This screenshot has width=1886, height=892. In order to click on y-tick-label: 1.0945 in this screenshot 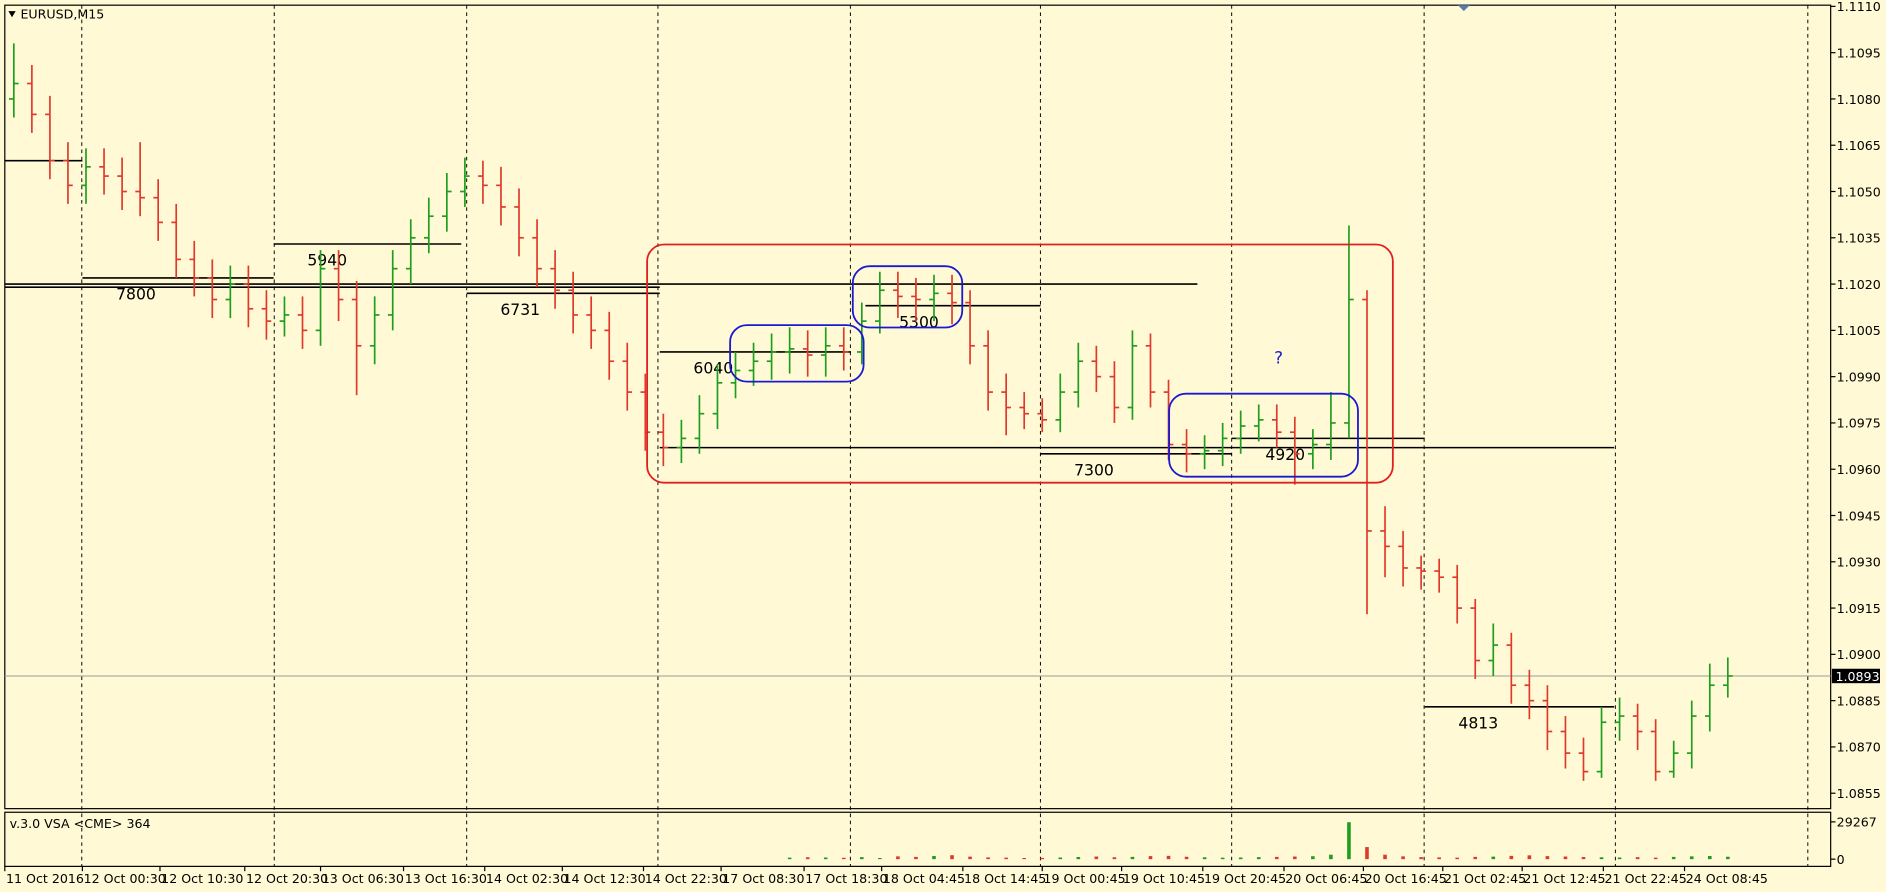, I will do `click(1859, 515)`.